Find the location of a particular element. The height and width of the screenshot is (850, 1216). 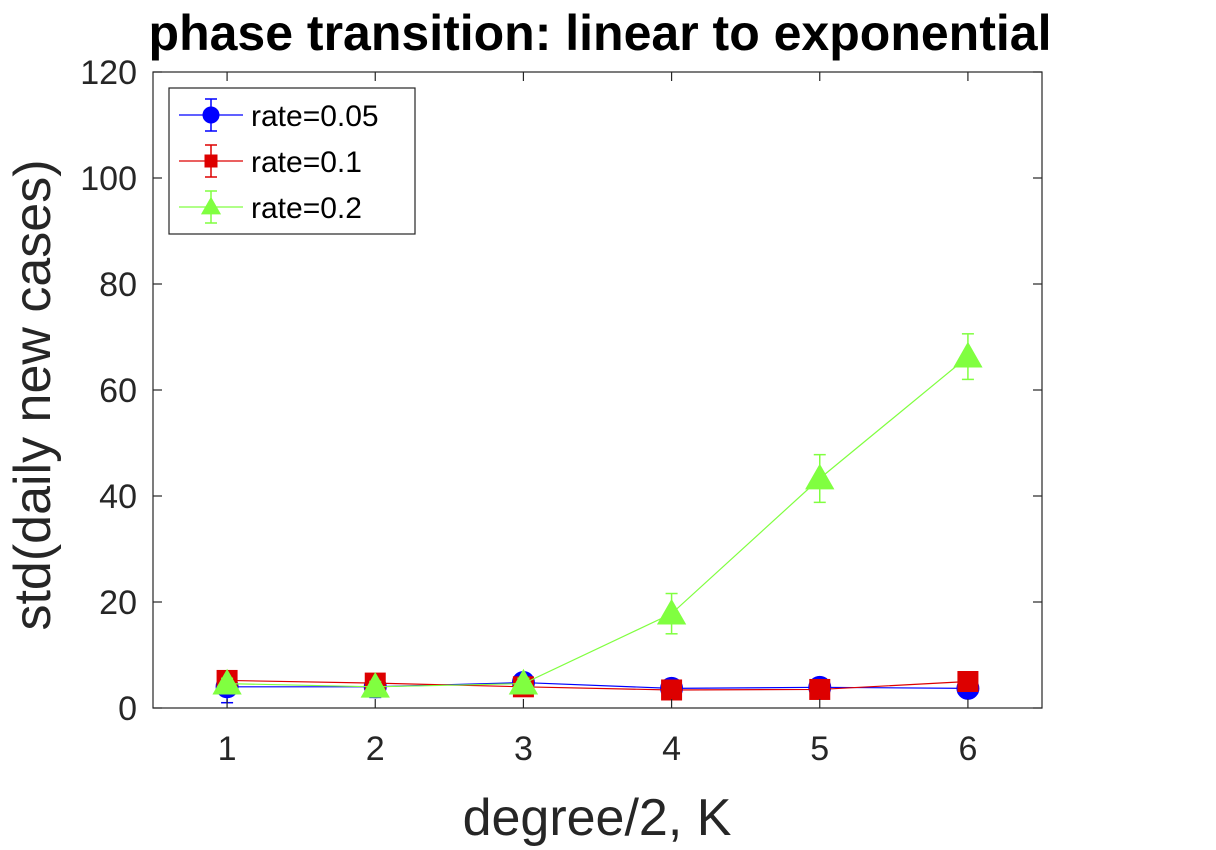

x-axis-label: degree/2, K is located at coordinates (597, 818).